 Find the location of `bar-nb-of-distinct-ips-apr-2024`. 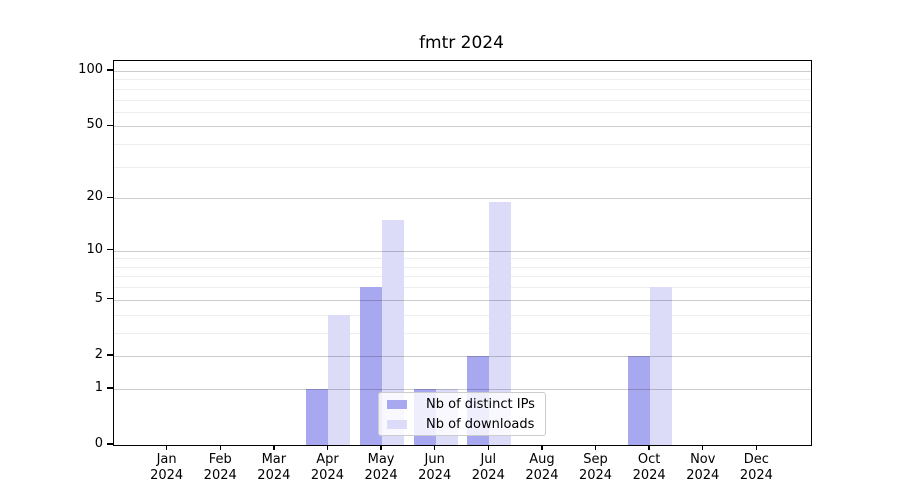

bar-nb-of-distinct-ips-apr-2024 is located at coordinates (317, 416).